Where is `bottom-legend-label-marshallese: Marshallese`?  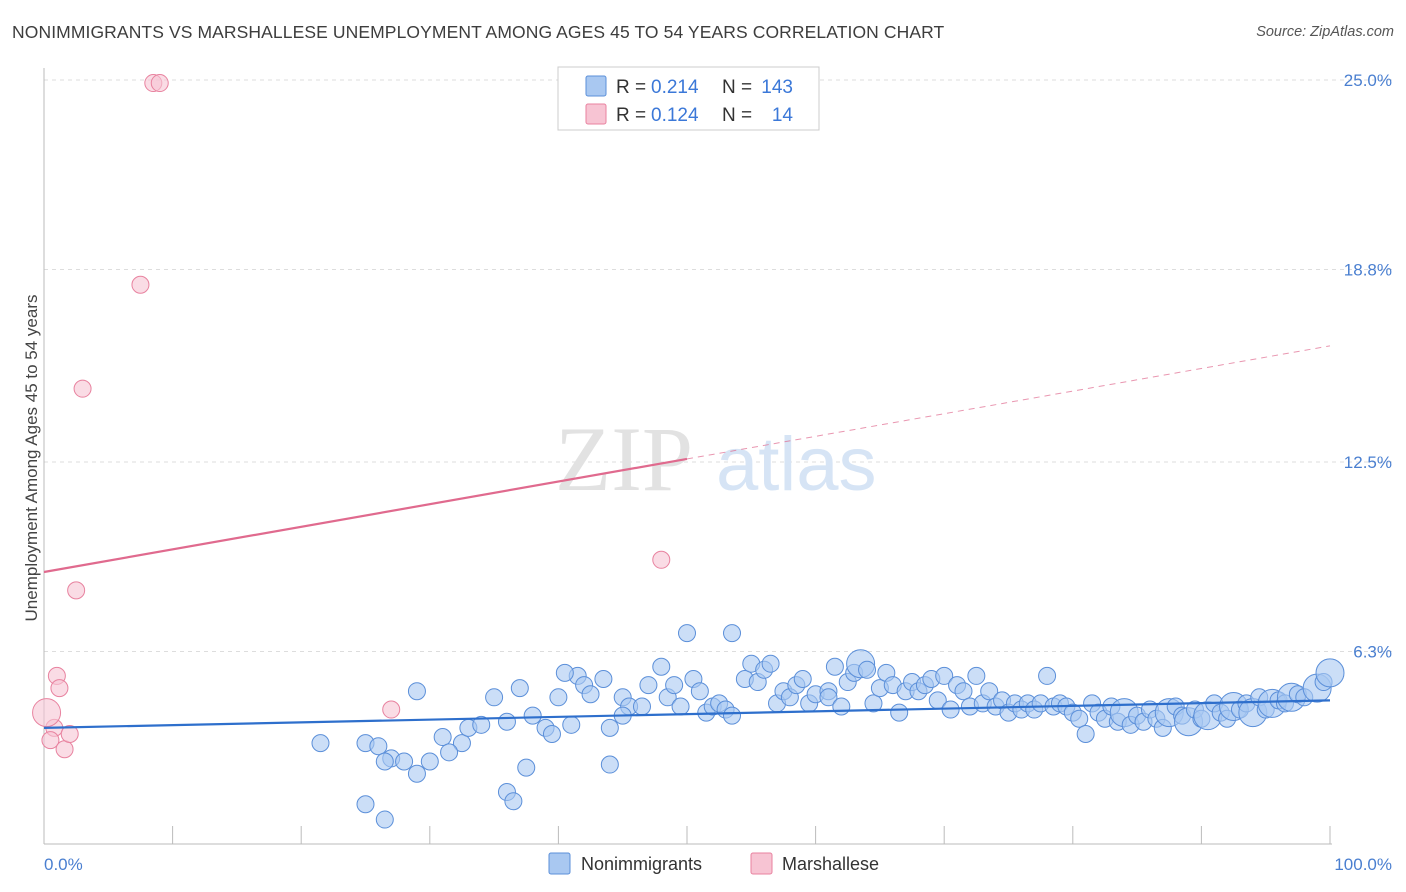
bottom-legend-label-marshallese: Marshallese is located at coordinates (830, 864).